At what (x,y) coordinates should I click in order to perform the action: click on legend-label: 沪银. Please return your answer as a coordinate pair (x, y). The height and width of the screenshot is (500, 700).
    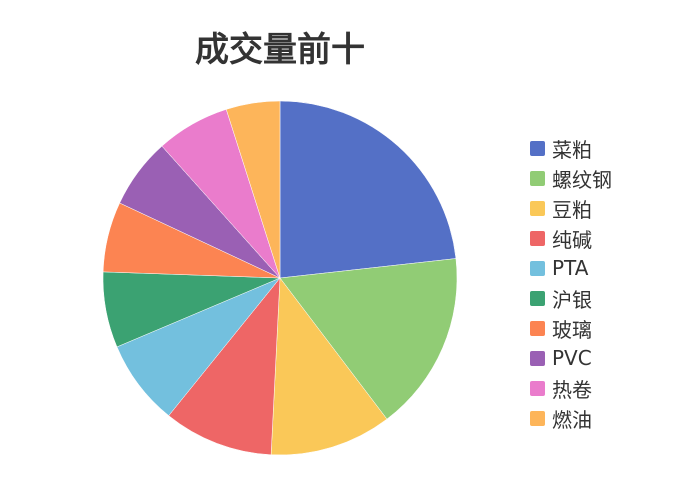
    Looking at the image, I should click on (572, 299).